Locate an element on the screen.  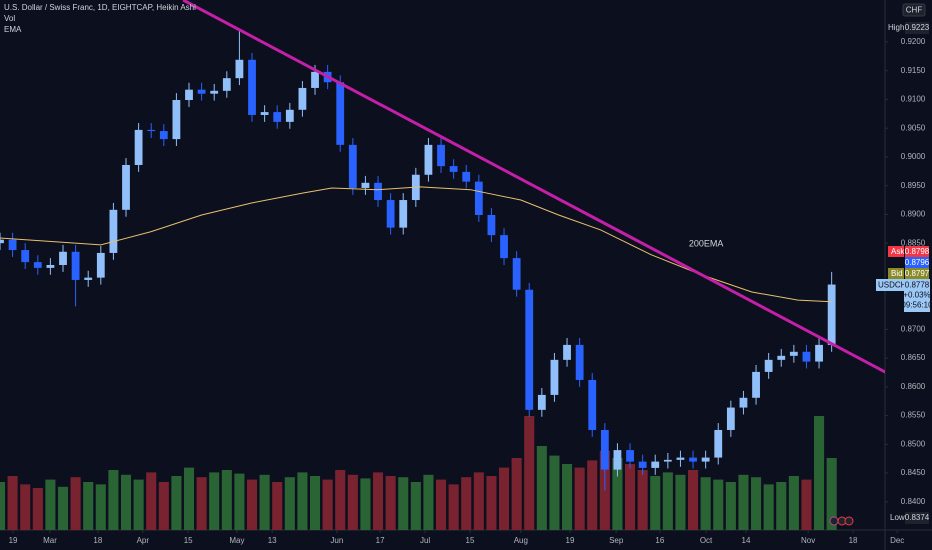
x-tick-label: Aug is located at coordinates (521, 540).